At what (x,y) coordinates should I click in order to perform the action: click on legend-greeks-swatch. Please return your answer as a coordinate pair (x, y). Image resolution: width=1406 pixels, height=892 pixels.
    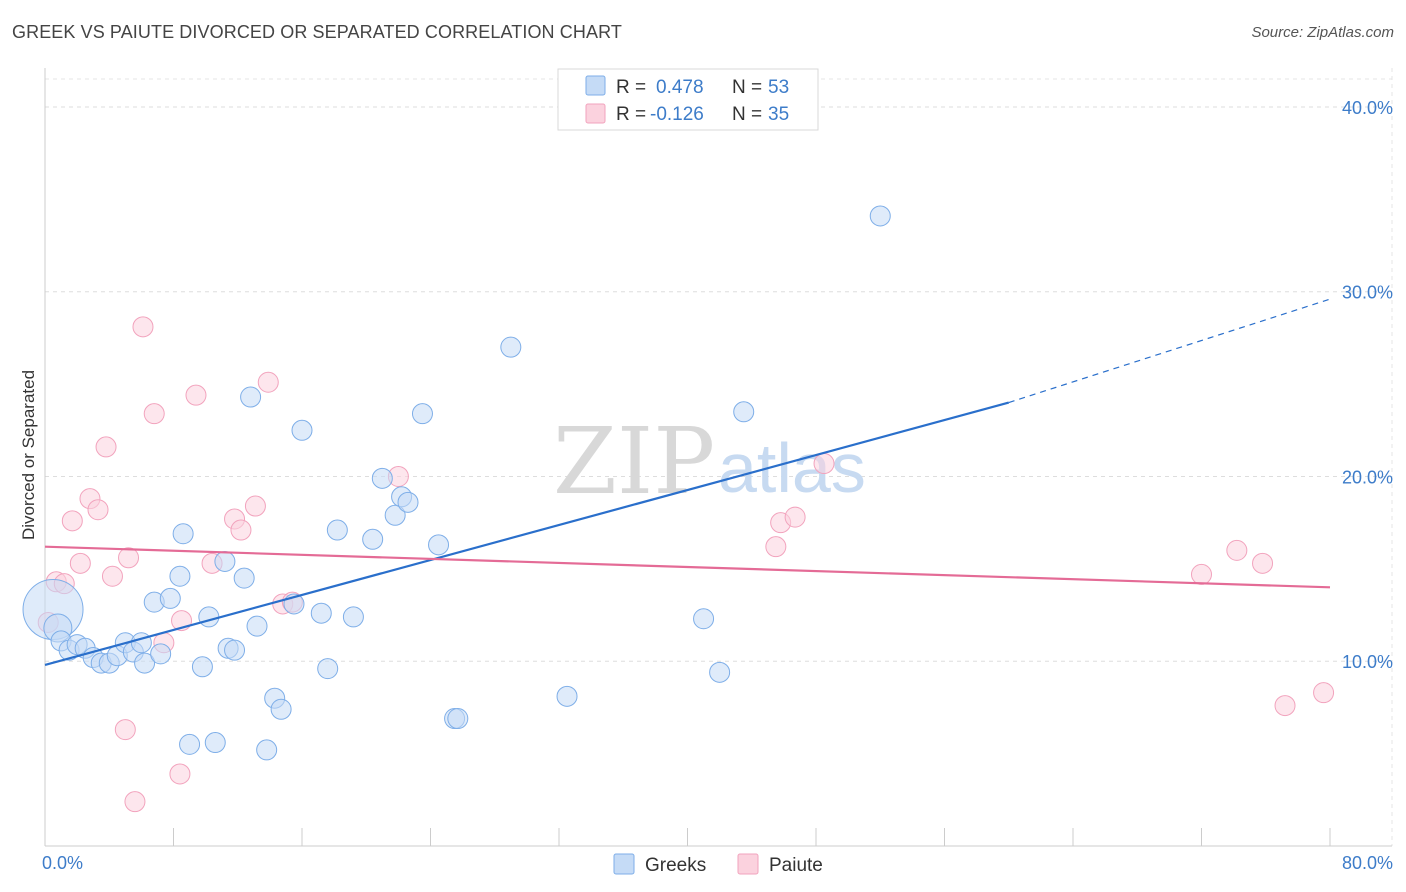
    Looking at the image, I should click on (624, 864).